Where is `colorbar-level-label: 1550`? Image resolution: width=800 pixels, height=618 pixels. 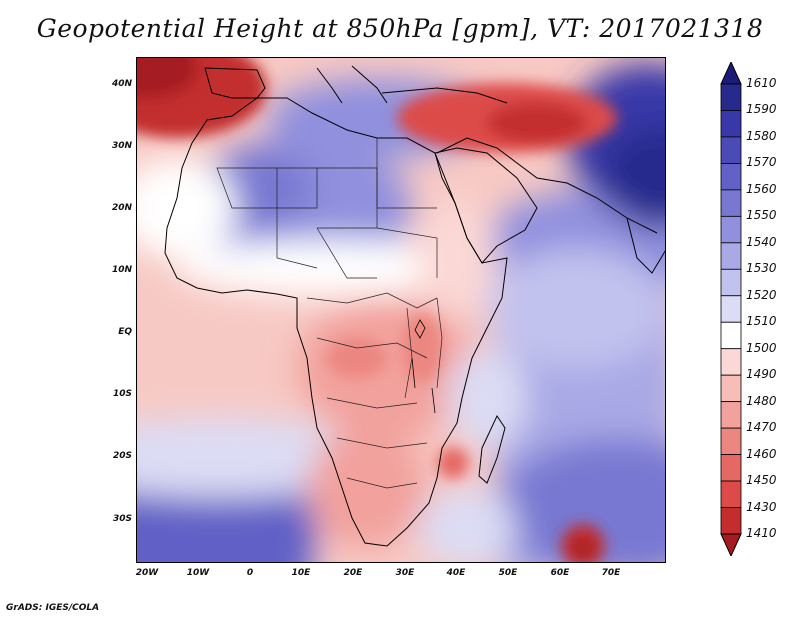
colorbar-level-label: 1550 is located at coordinates (761, 215).